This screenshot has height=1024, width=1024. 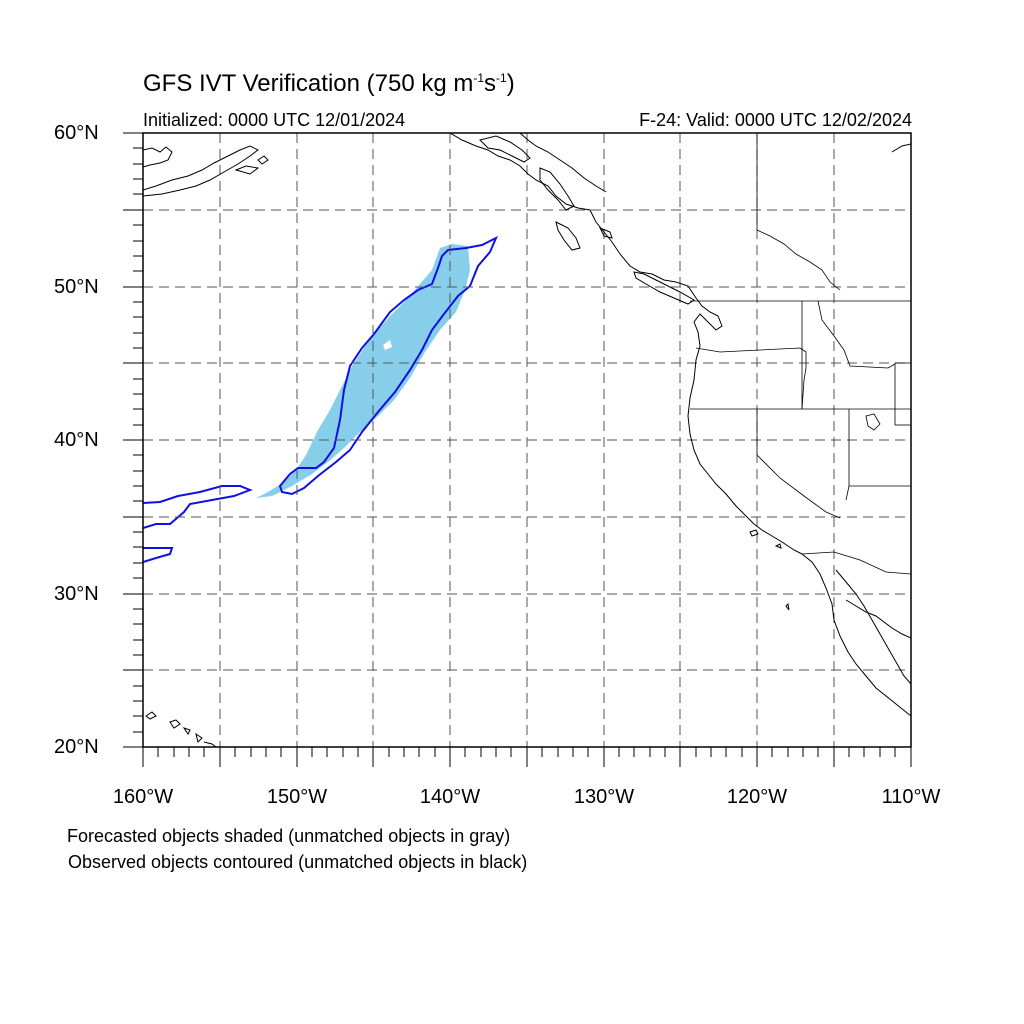 I want to click on lon-label-110w: 110°W, so click(x=911, y=797).